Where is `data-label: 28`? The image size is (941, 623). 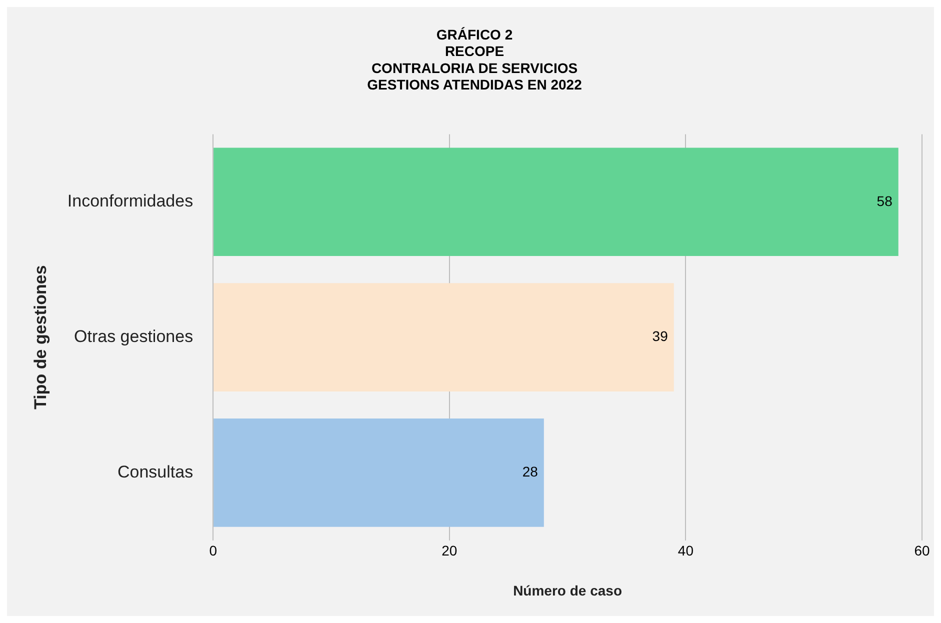
data-label: 28 is located at coordinates (530, 472).